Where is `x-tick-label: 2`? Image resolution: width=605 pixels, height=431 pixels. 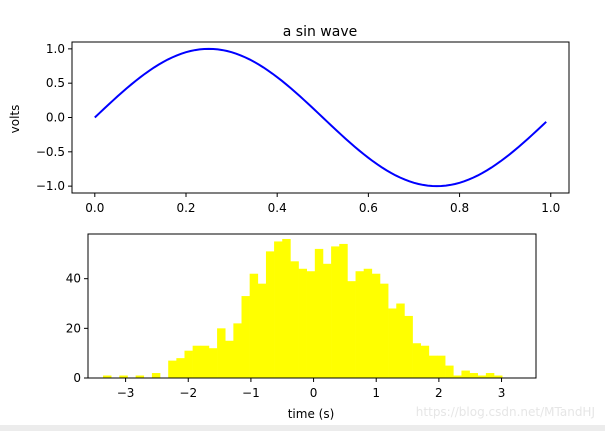
x-tick-label: 2 is located at coordinates (439, 393).